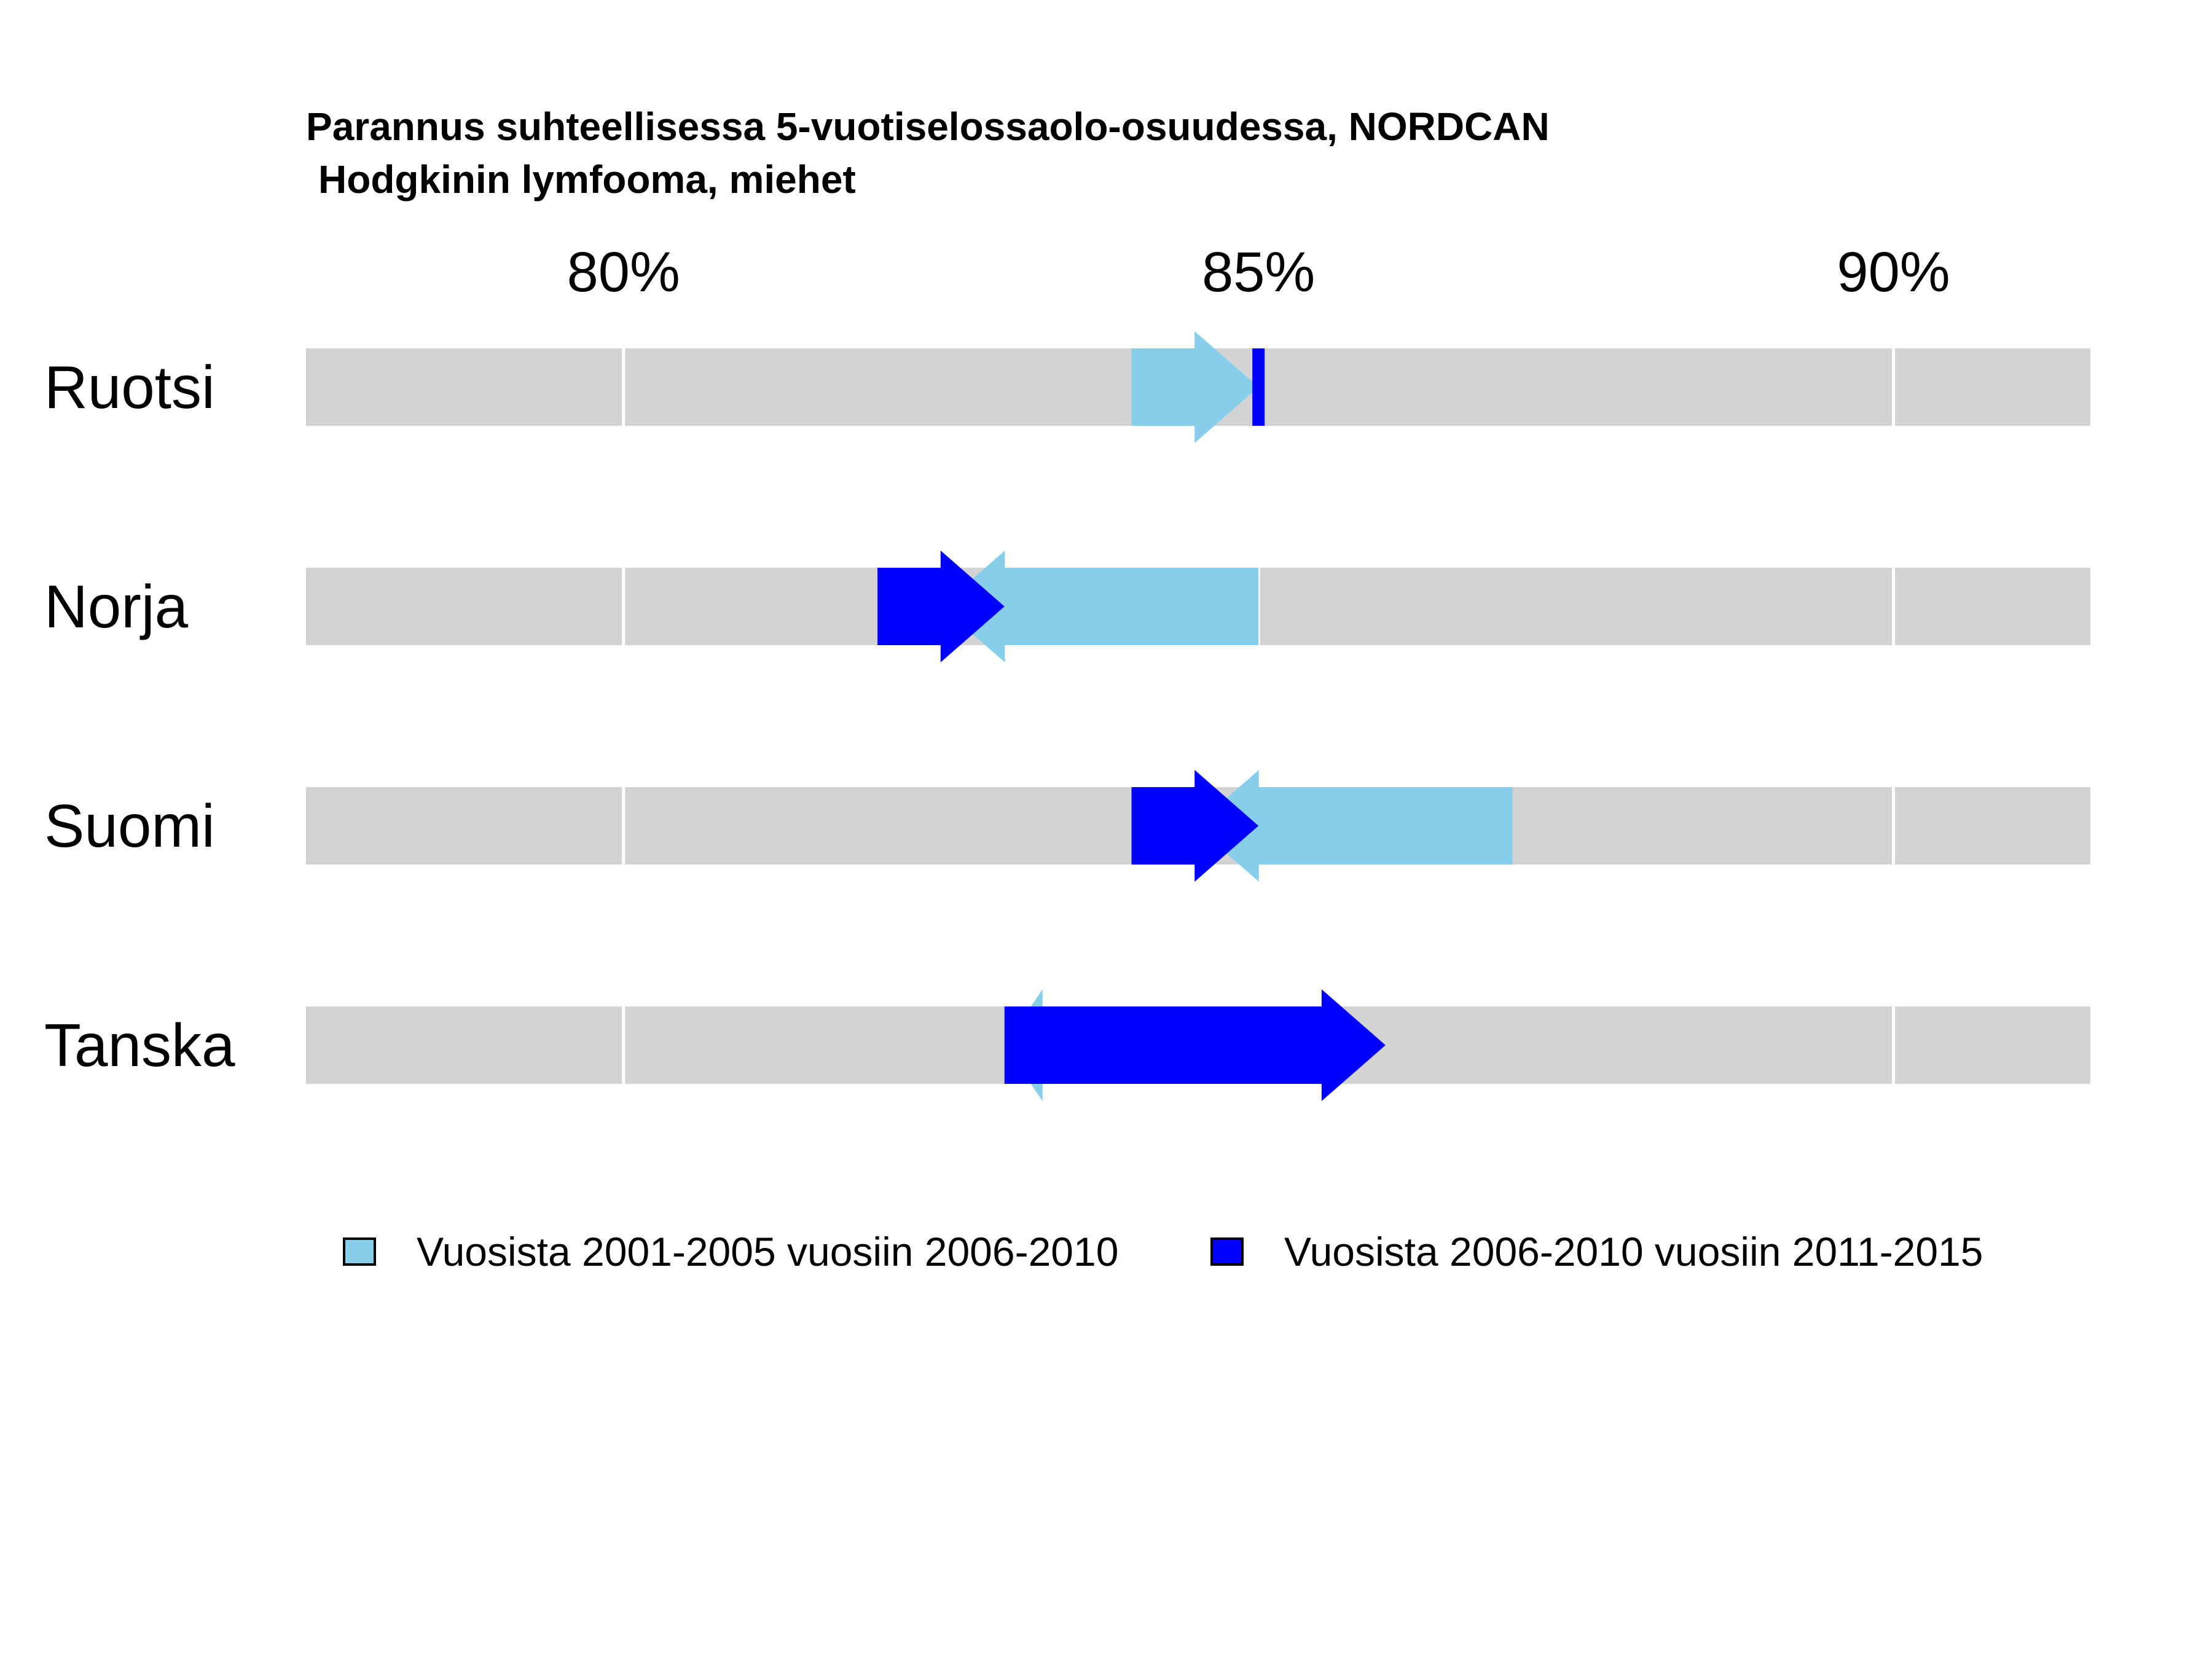 The height and width of the screenshot is (1659, 2212). What do you see at coordinates (587, 179) in the screenshot?
I see `chart-subtitle: Hodgkinin lymfooma, miehet` at bounding box center [587, 179].